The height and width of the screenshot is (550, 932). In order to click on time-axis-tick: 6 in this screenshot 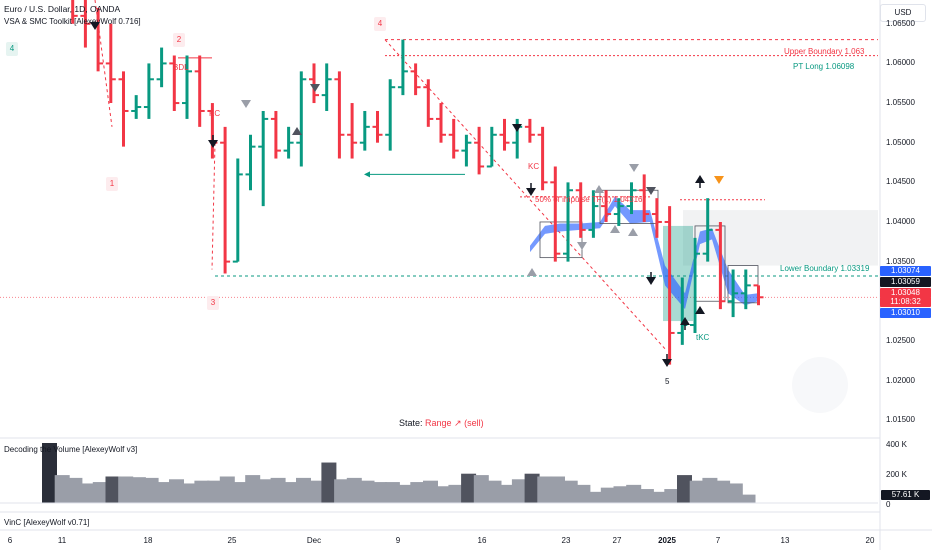, I will do `click(10, 540)`.